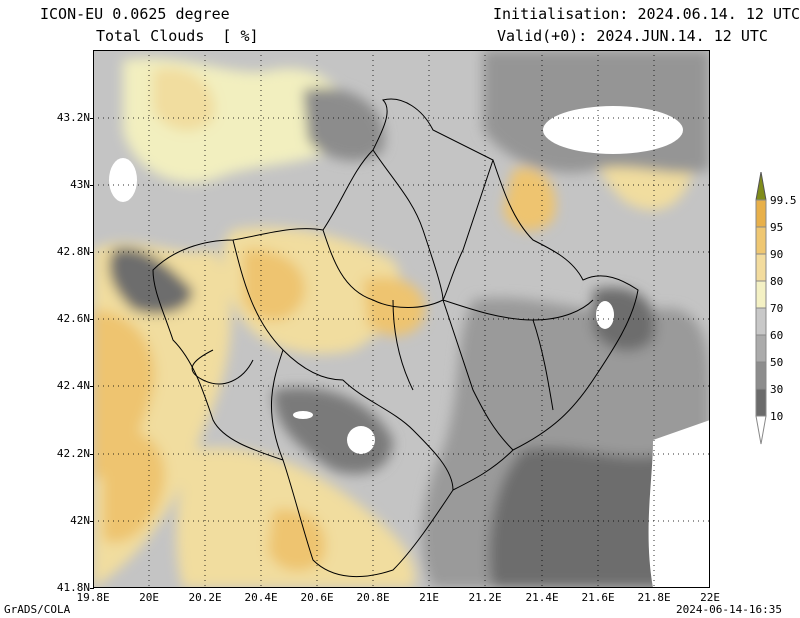 The width and height of the screenshot is (800, 618). What do you see at coordinates (73, 385) in the screenshot?
I see `lat-label: 42.4N` at bounding box center [73, 385].